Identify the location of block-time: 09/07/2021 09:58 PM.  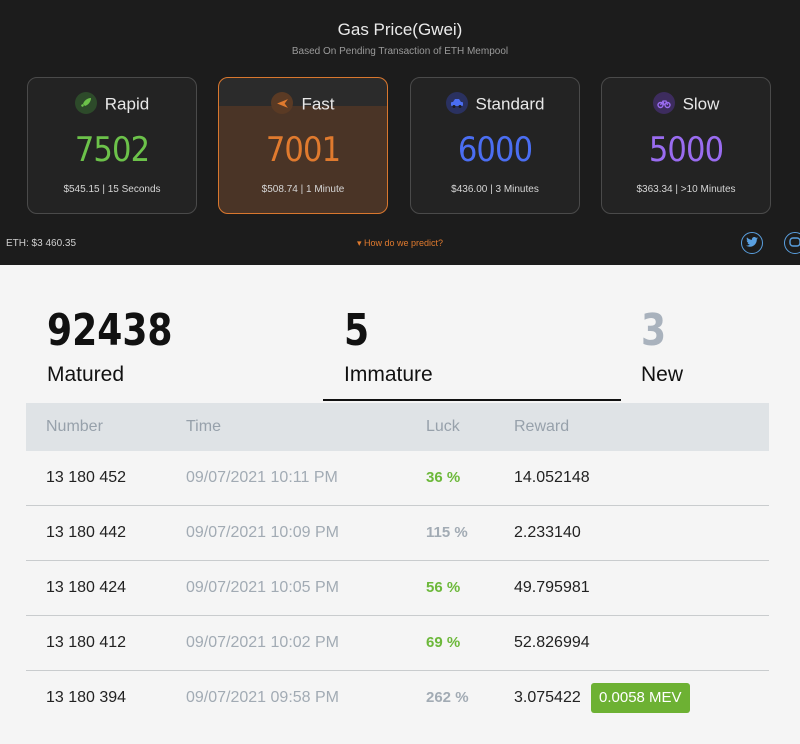
(263, 697).